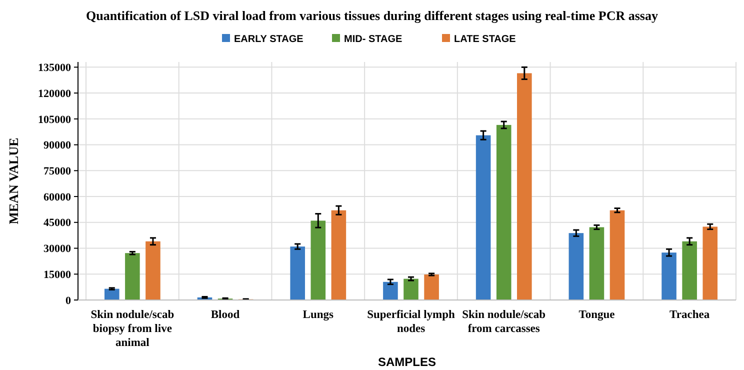 This screenshot has height=370, width=744. I want to click on y-tick-label: 30000, so click(58, 249).